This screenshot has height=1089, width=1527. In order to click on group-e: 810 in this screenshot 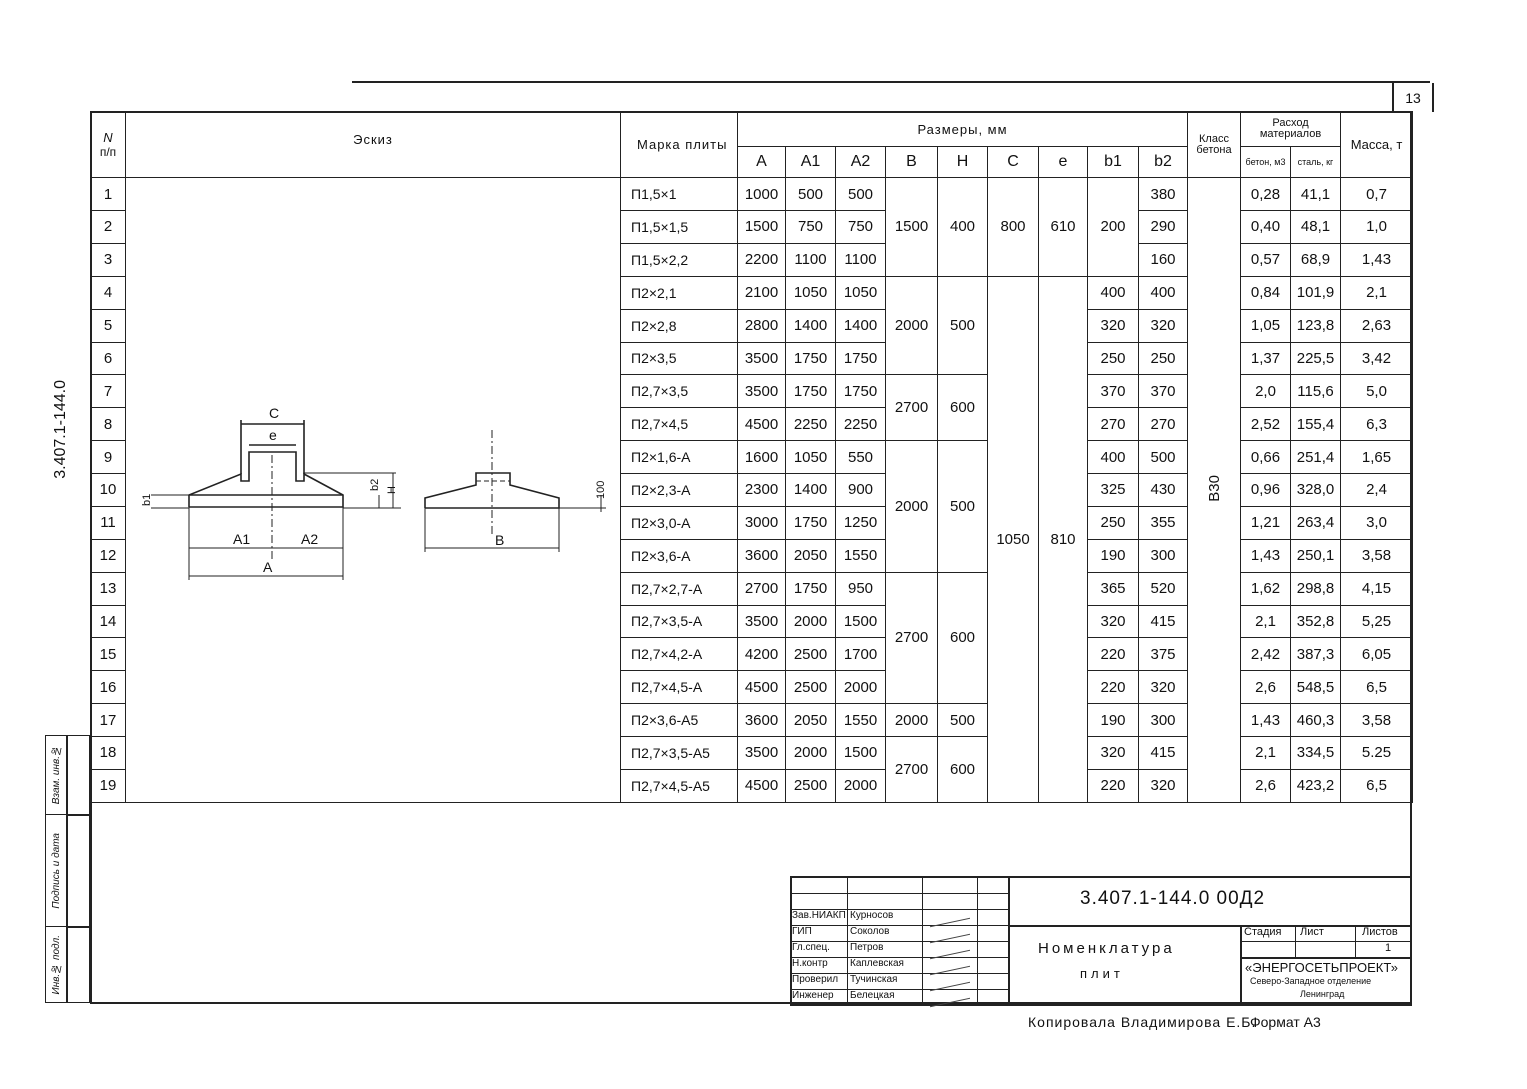, I will do `click(1063, 539)`.